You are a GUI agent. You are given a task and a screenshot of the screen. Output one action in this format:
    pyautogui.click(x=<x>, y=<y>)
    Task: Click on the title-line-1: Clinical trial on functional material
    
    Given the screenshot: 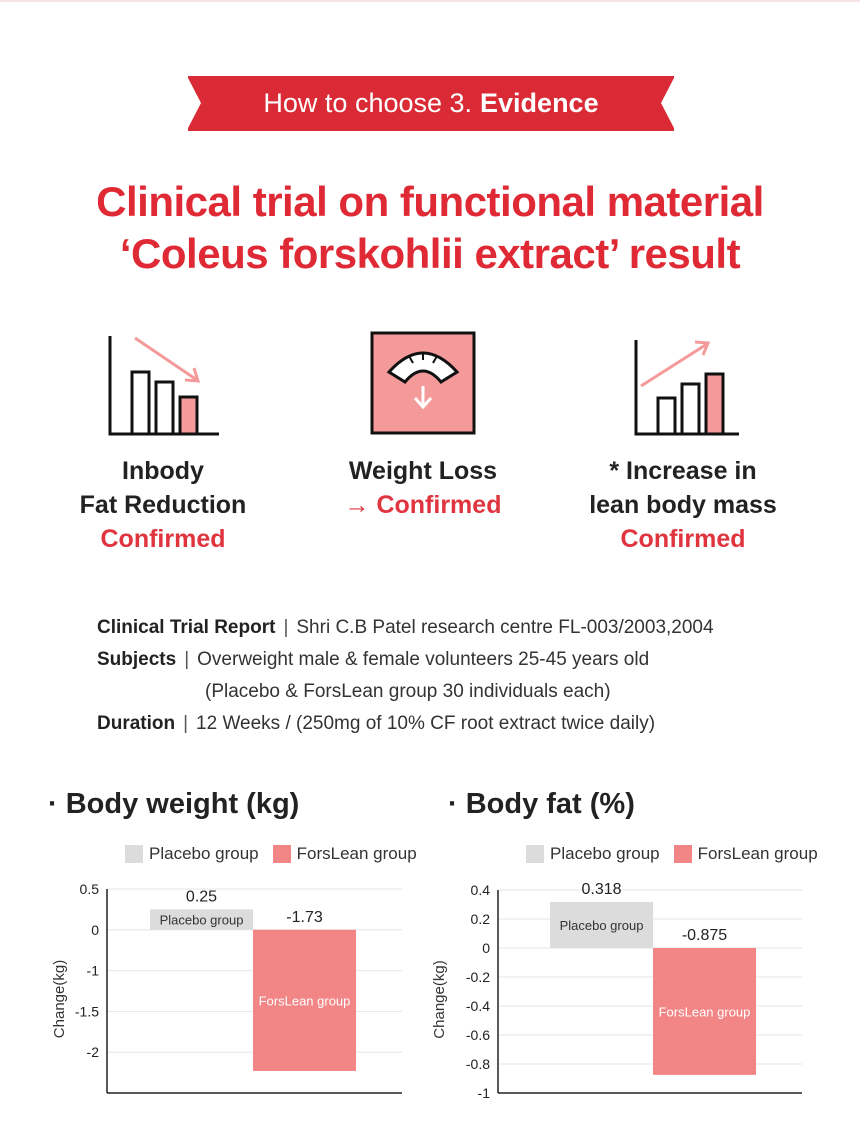 What is the action you would take?
    pyautogui.click(x=430, y=201)
    